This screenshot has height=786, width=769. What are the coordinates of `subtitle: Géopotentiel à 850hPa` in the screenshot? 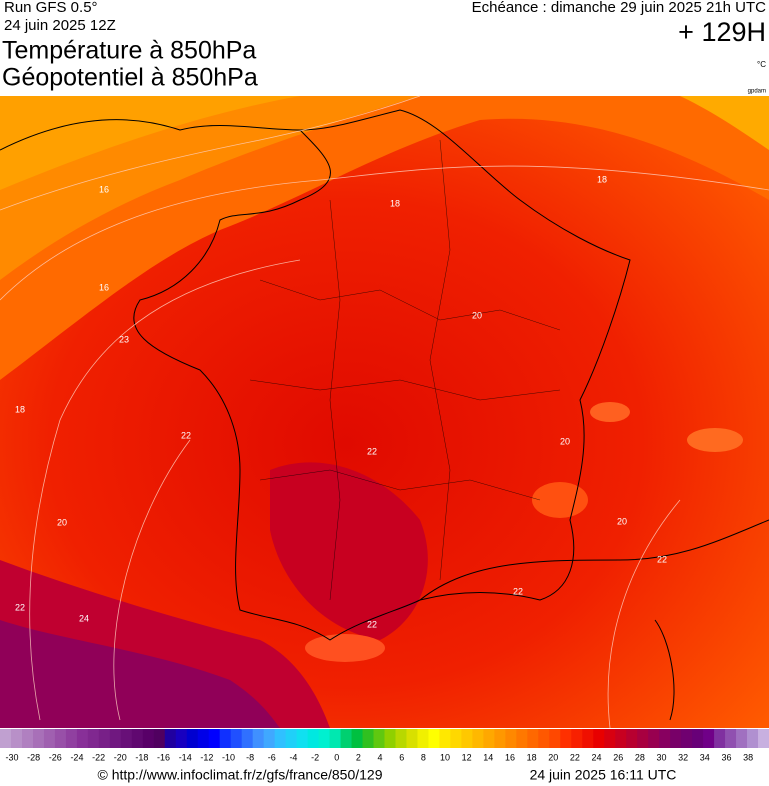 It's located at (130, 78).